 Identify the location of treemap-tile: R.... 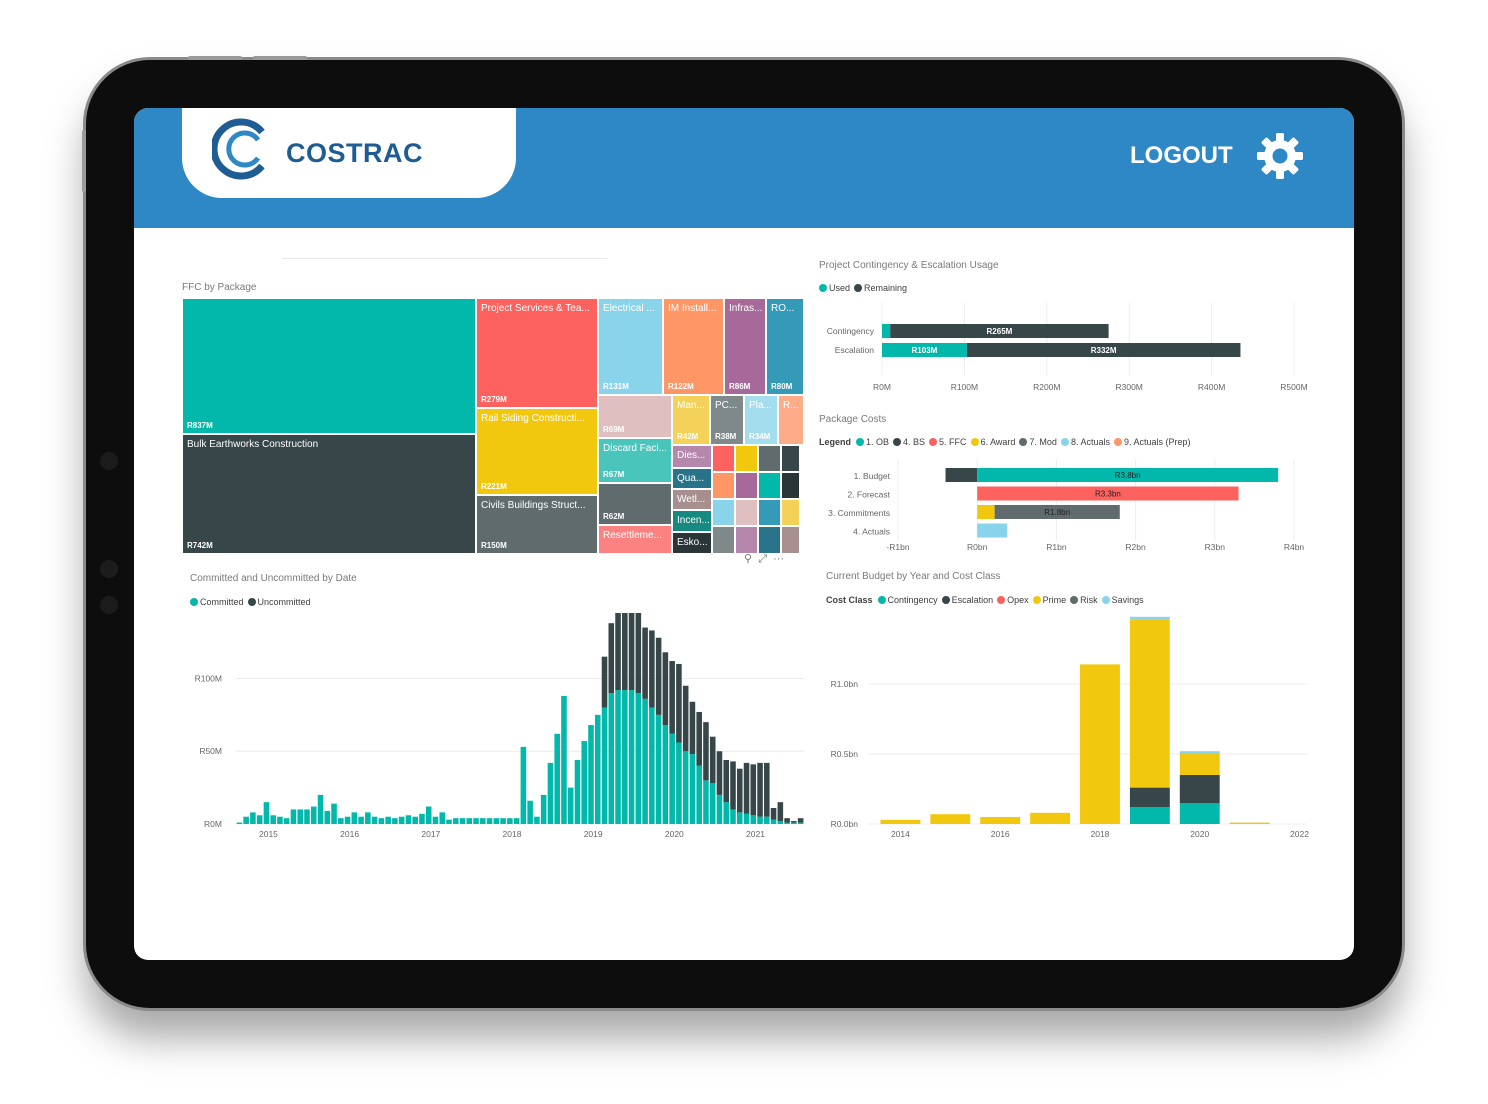
(791, 420).